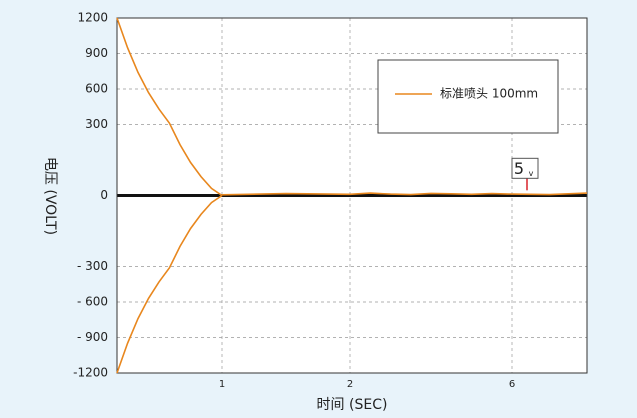 The height and width of the screenshot is (418, 637). I want to click on y-tick-label: 600, so click(96, 89).